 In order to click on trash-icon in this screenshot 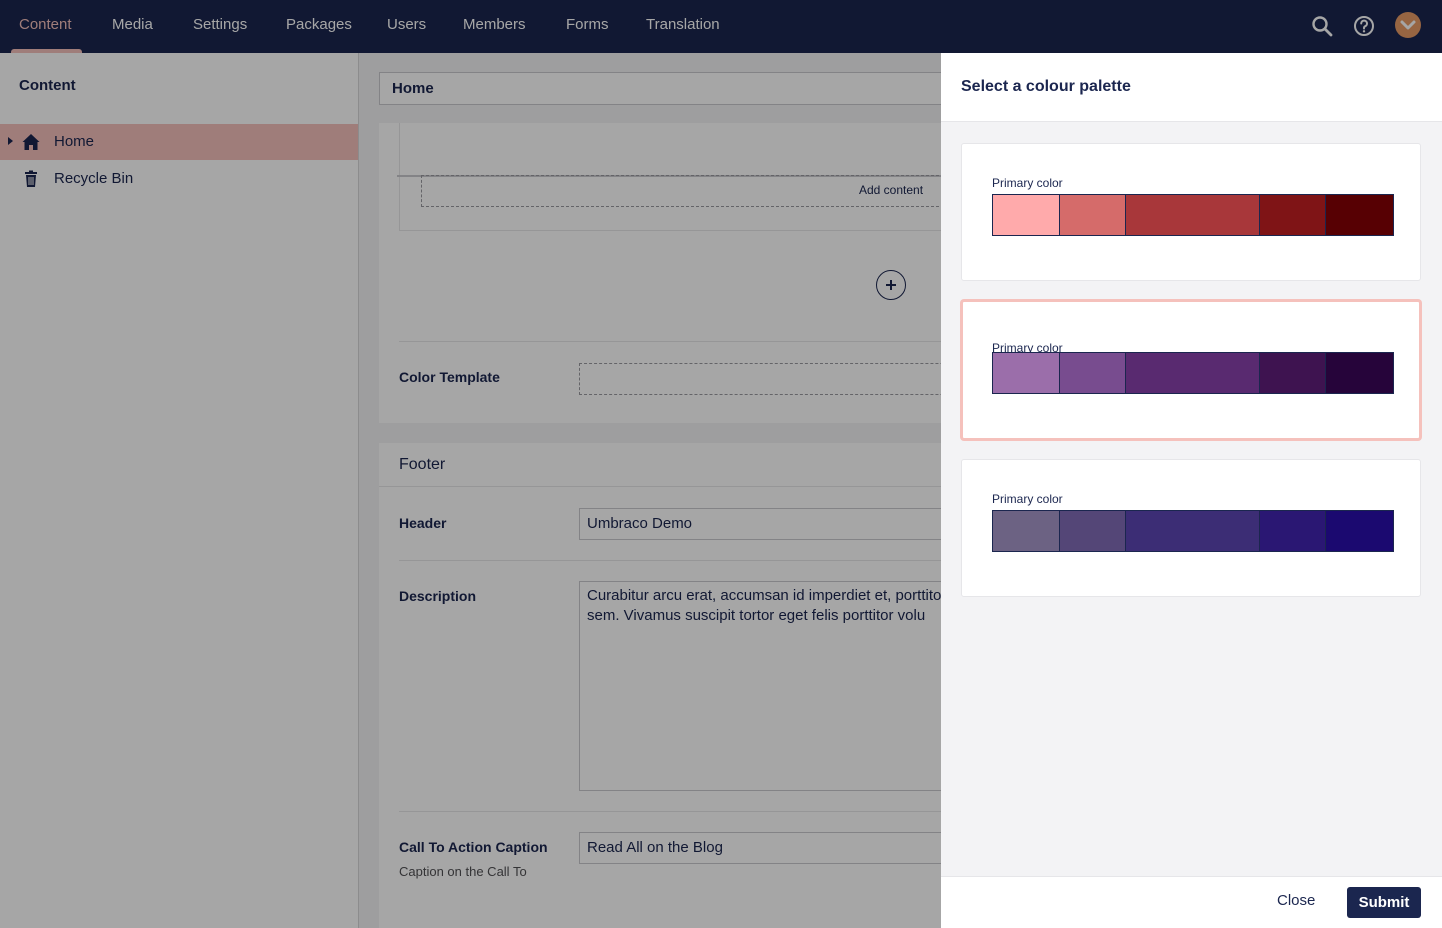, I will do `click(31, 178)`.